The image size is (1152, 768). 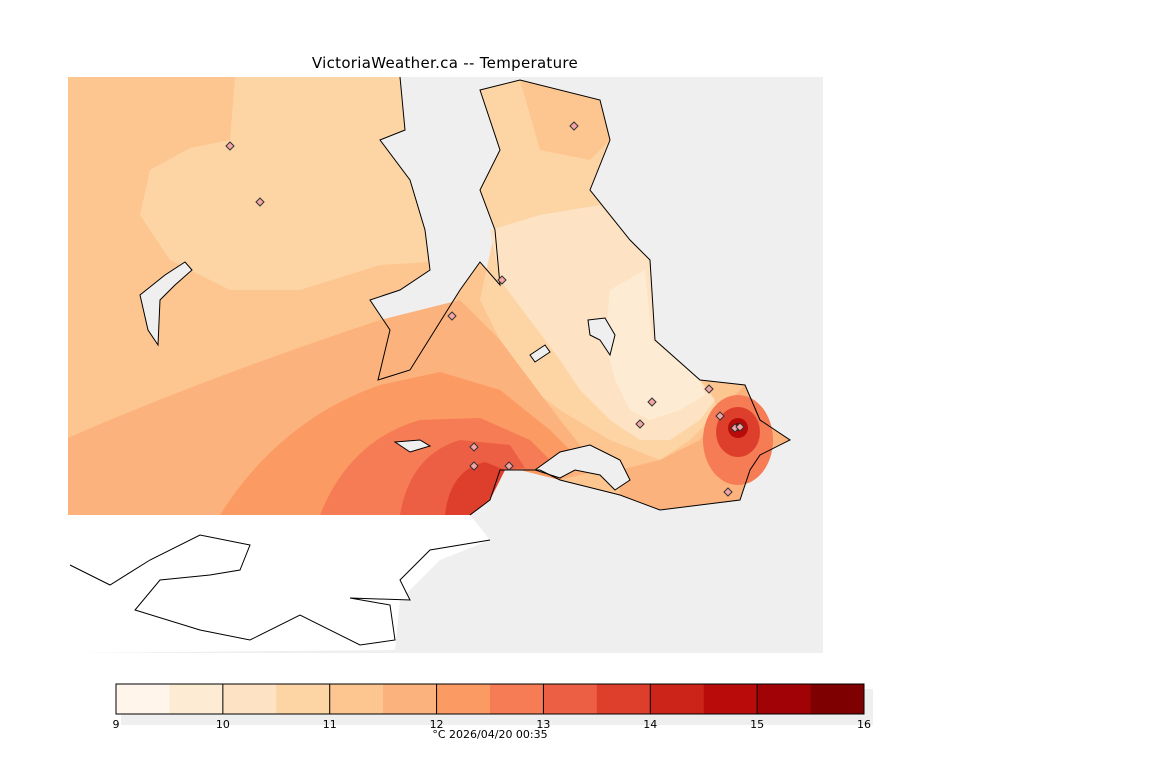 I want to click on contour-band-9.5-10, so click(x=655, y=345).